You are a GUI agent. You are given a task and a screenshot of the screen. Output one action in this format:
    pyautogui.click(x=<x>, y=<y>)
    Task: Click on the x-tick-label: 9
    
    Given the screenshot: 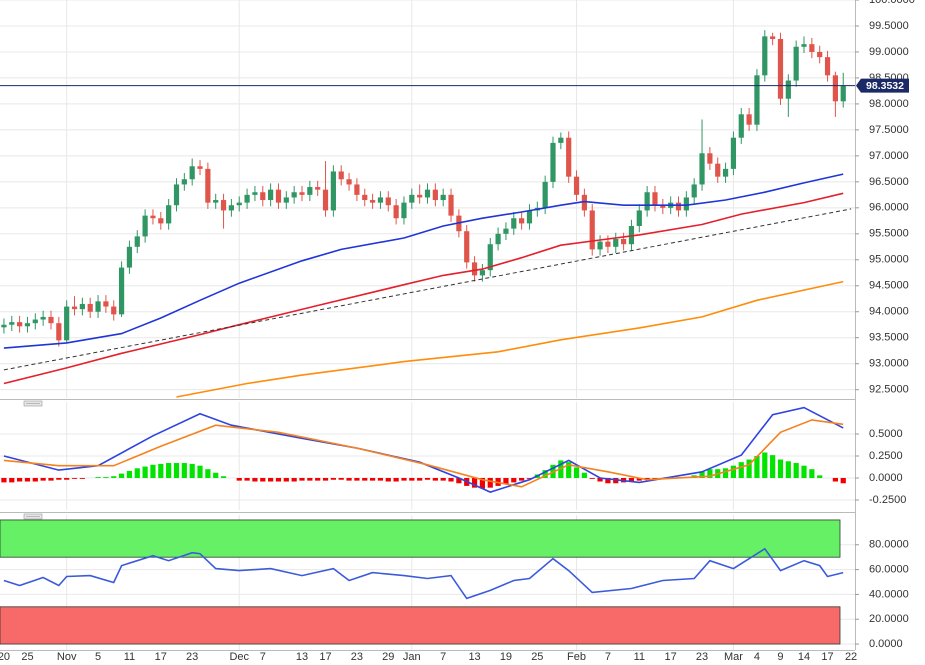 What is the action you would take?
    pyautogui.click(x=780, y=657)
    